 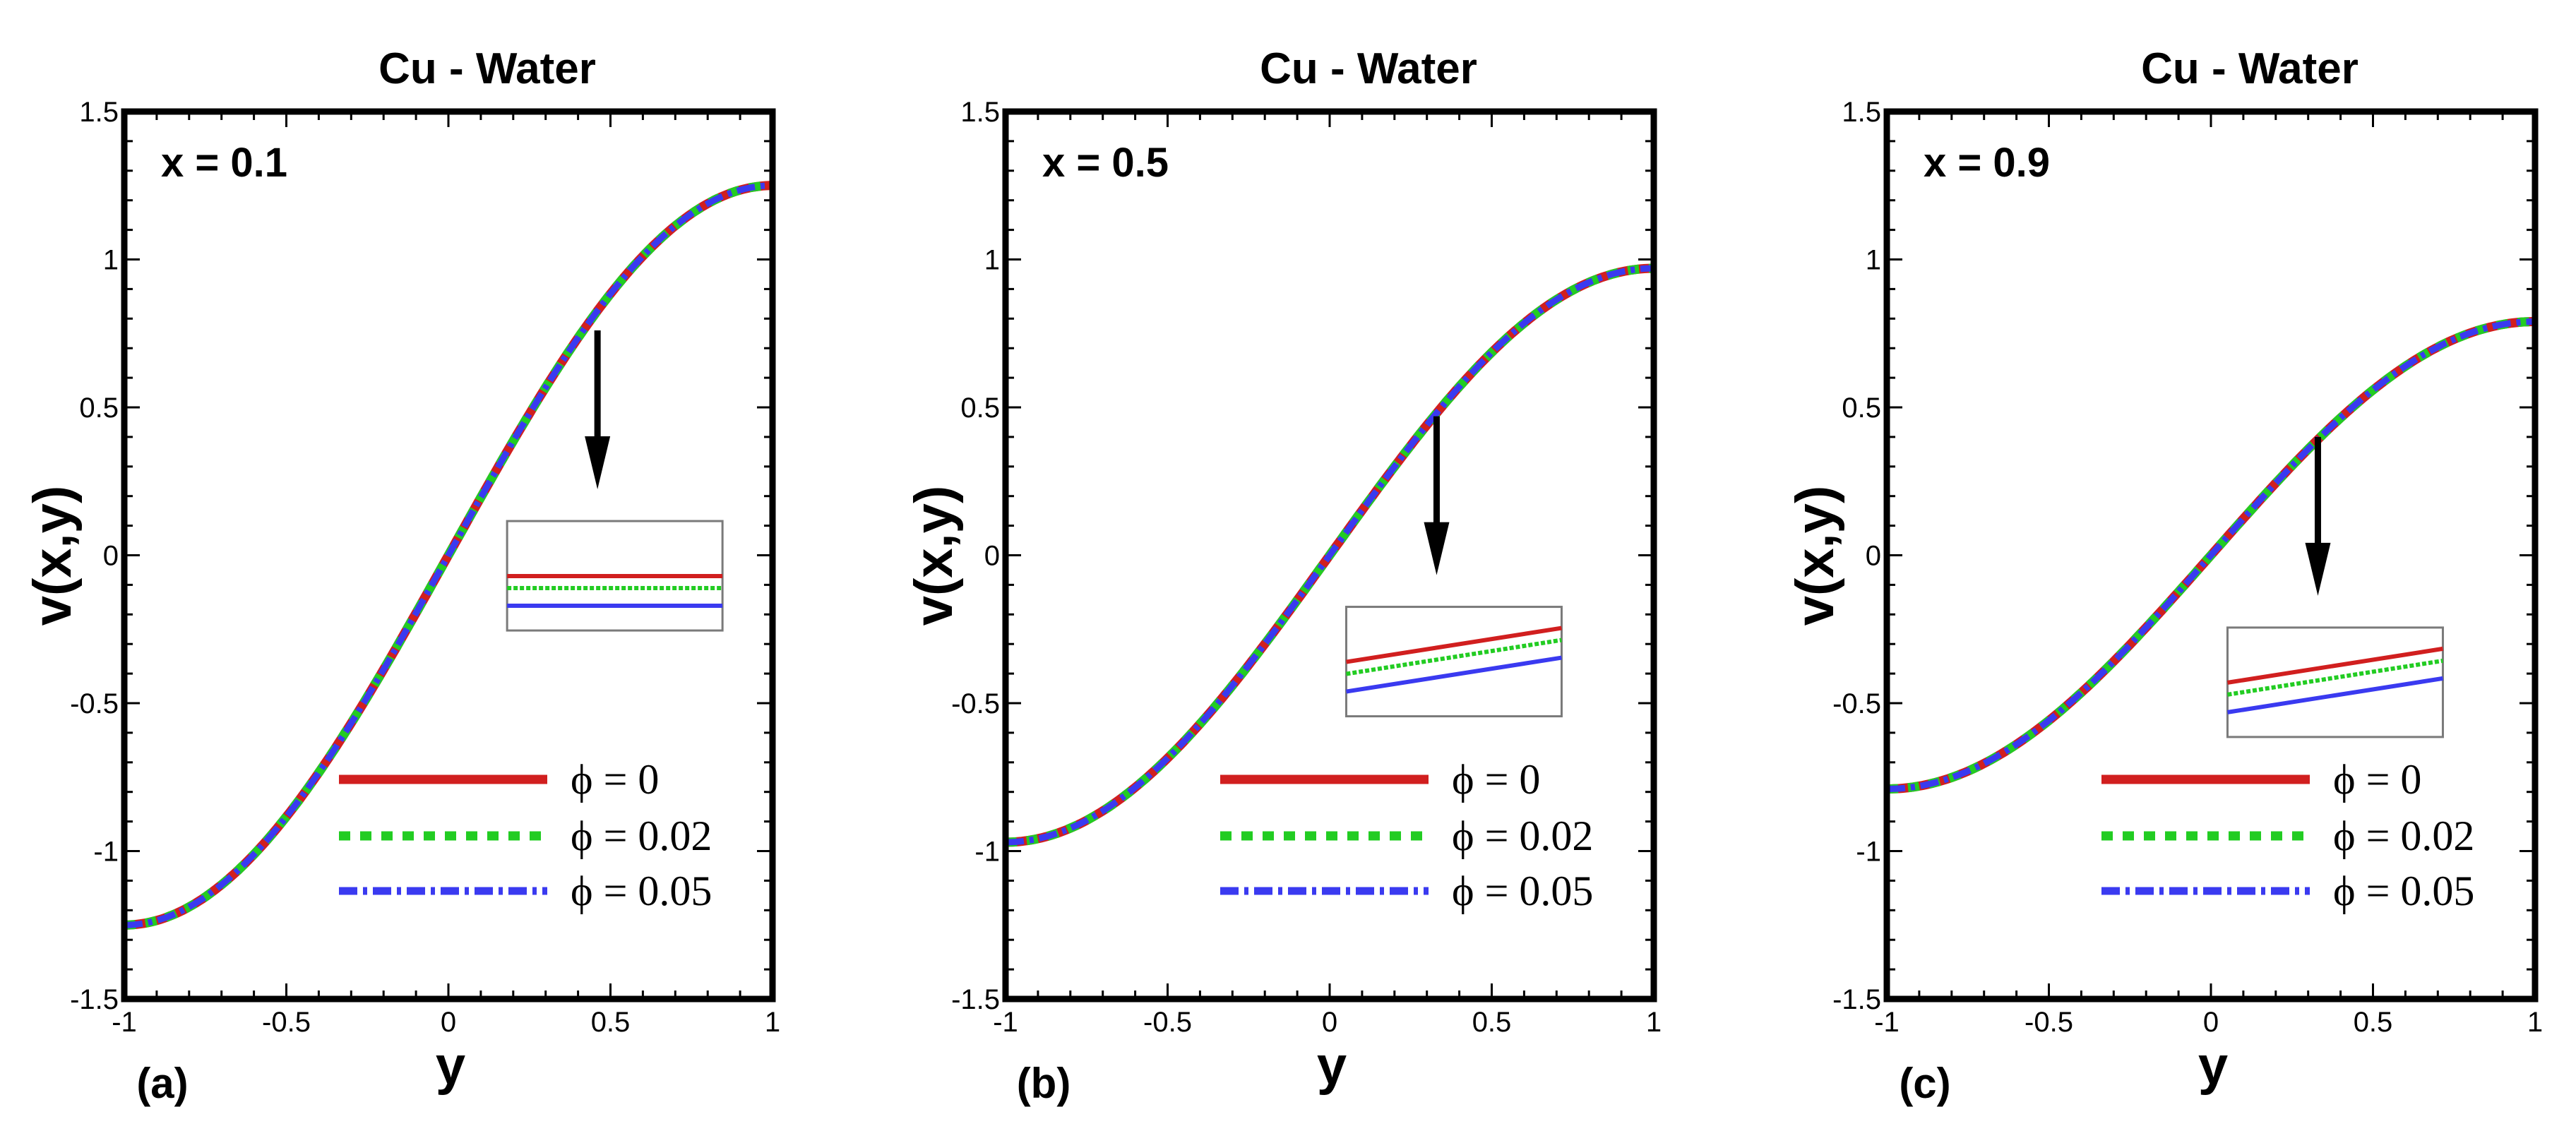 I want to click on panel-label: (c), so click(x=1924, y=1083).